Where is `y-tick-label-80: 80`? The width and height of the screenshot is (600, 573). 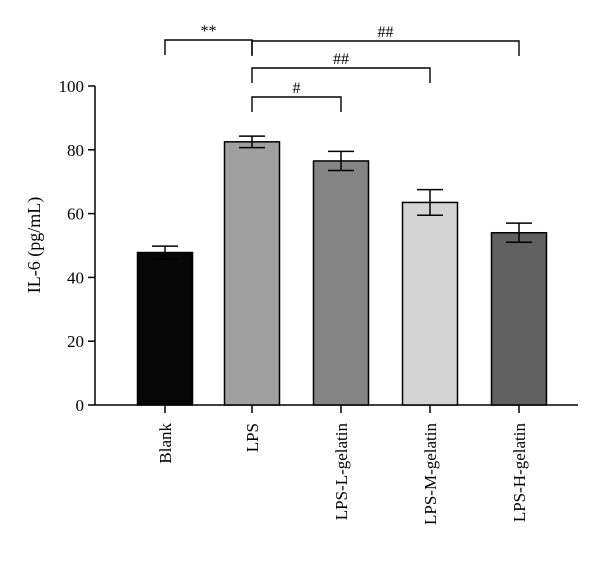 y-tick-label-80: 80 is located at coordinates (75, 150).